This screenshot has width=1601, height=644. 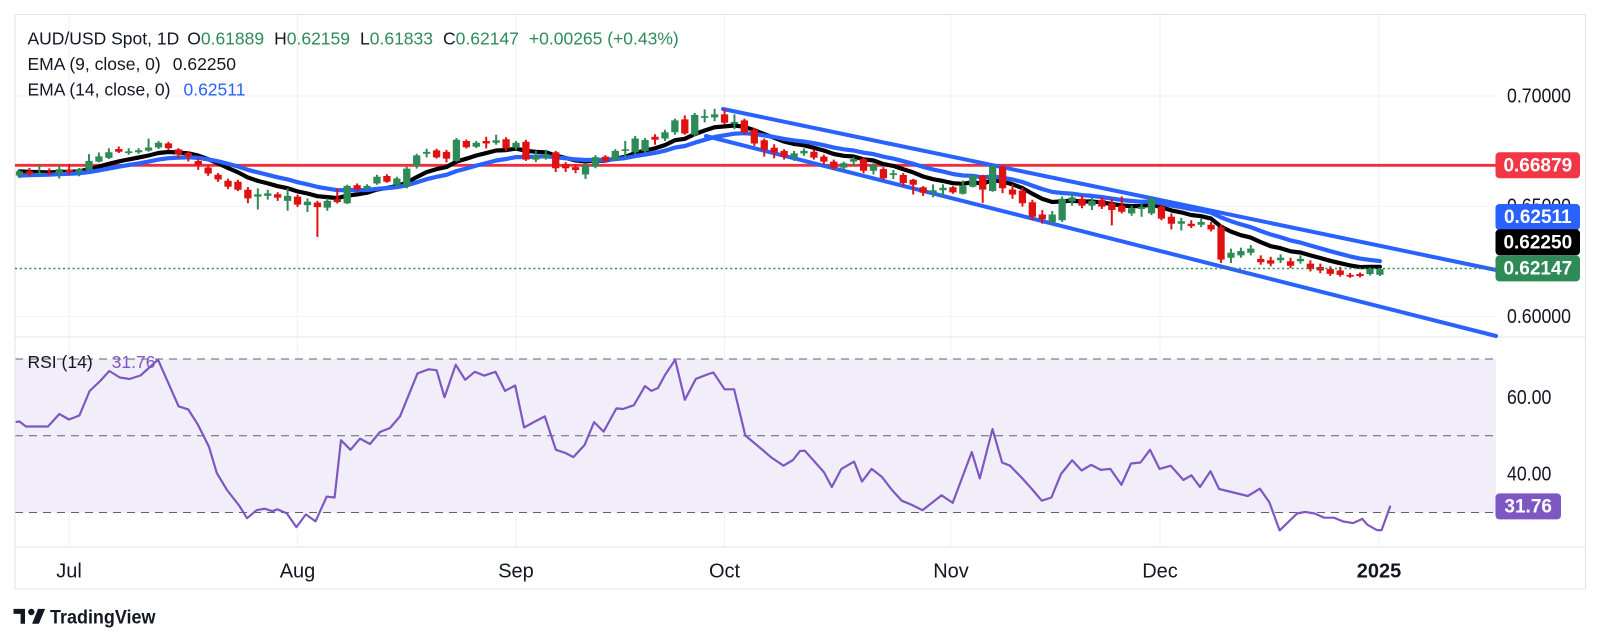 What do you see at coordinates (103, 618) in the screenshot?
I see `svg-text: TradingView` at bounding box center [103, 618].